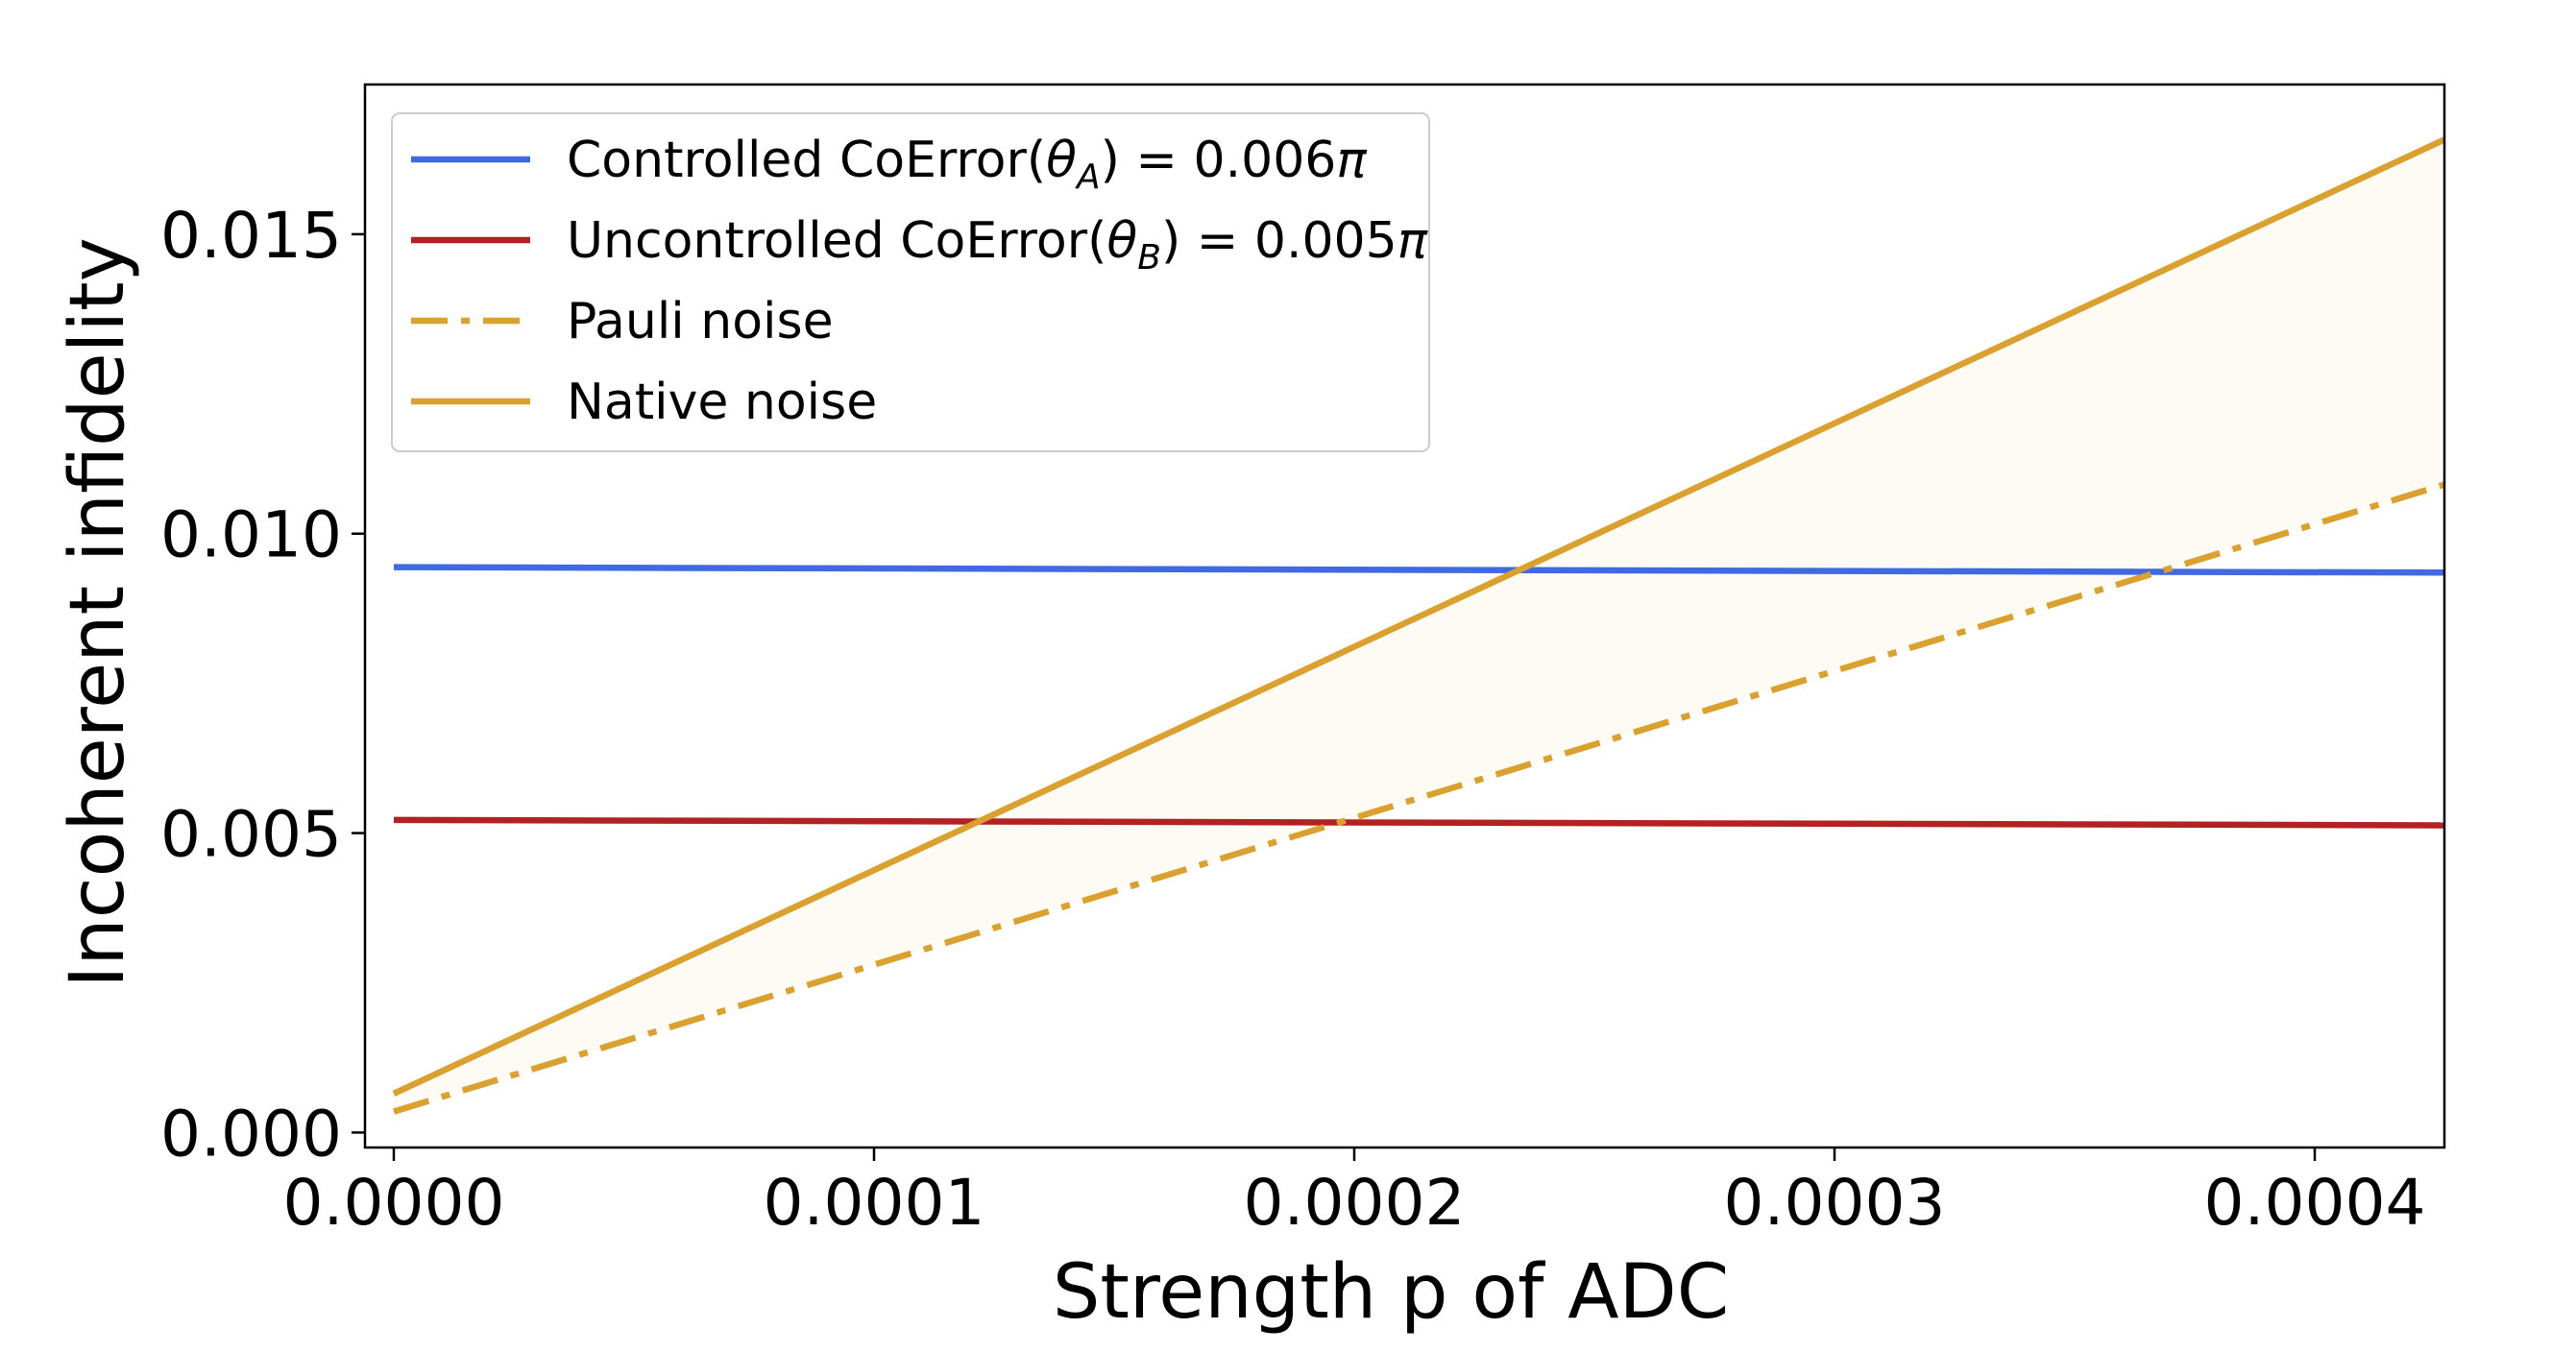  What do you see at coordinates (251, 535) in the screenshot?
I see `y-tick-label: 0.010` at bounding box center [251, 535].